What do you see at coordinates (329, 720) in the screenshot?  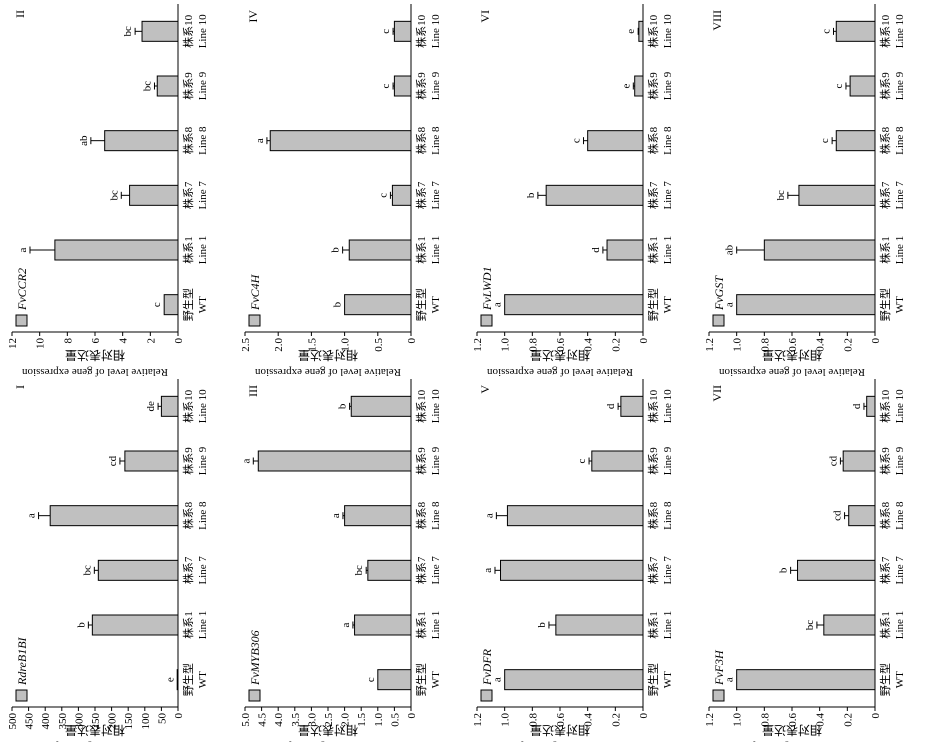 I see `y-tick-label: 2.5` at bounding box center [329, 720].